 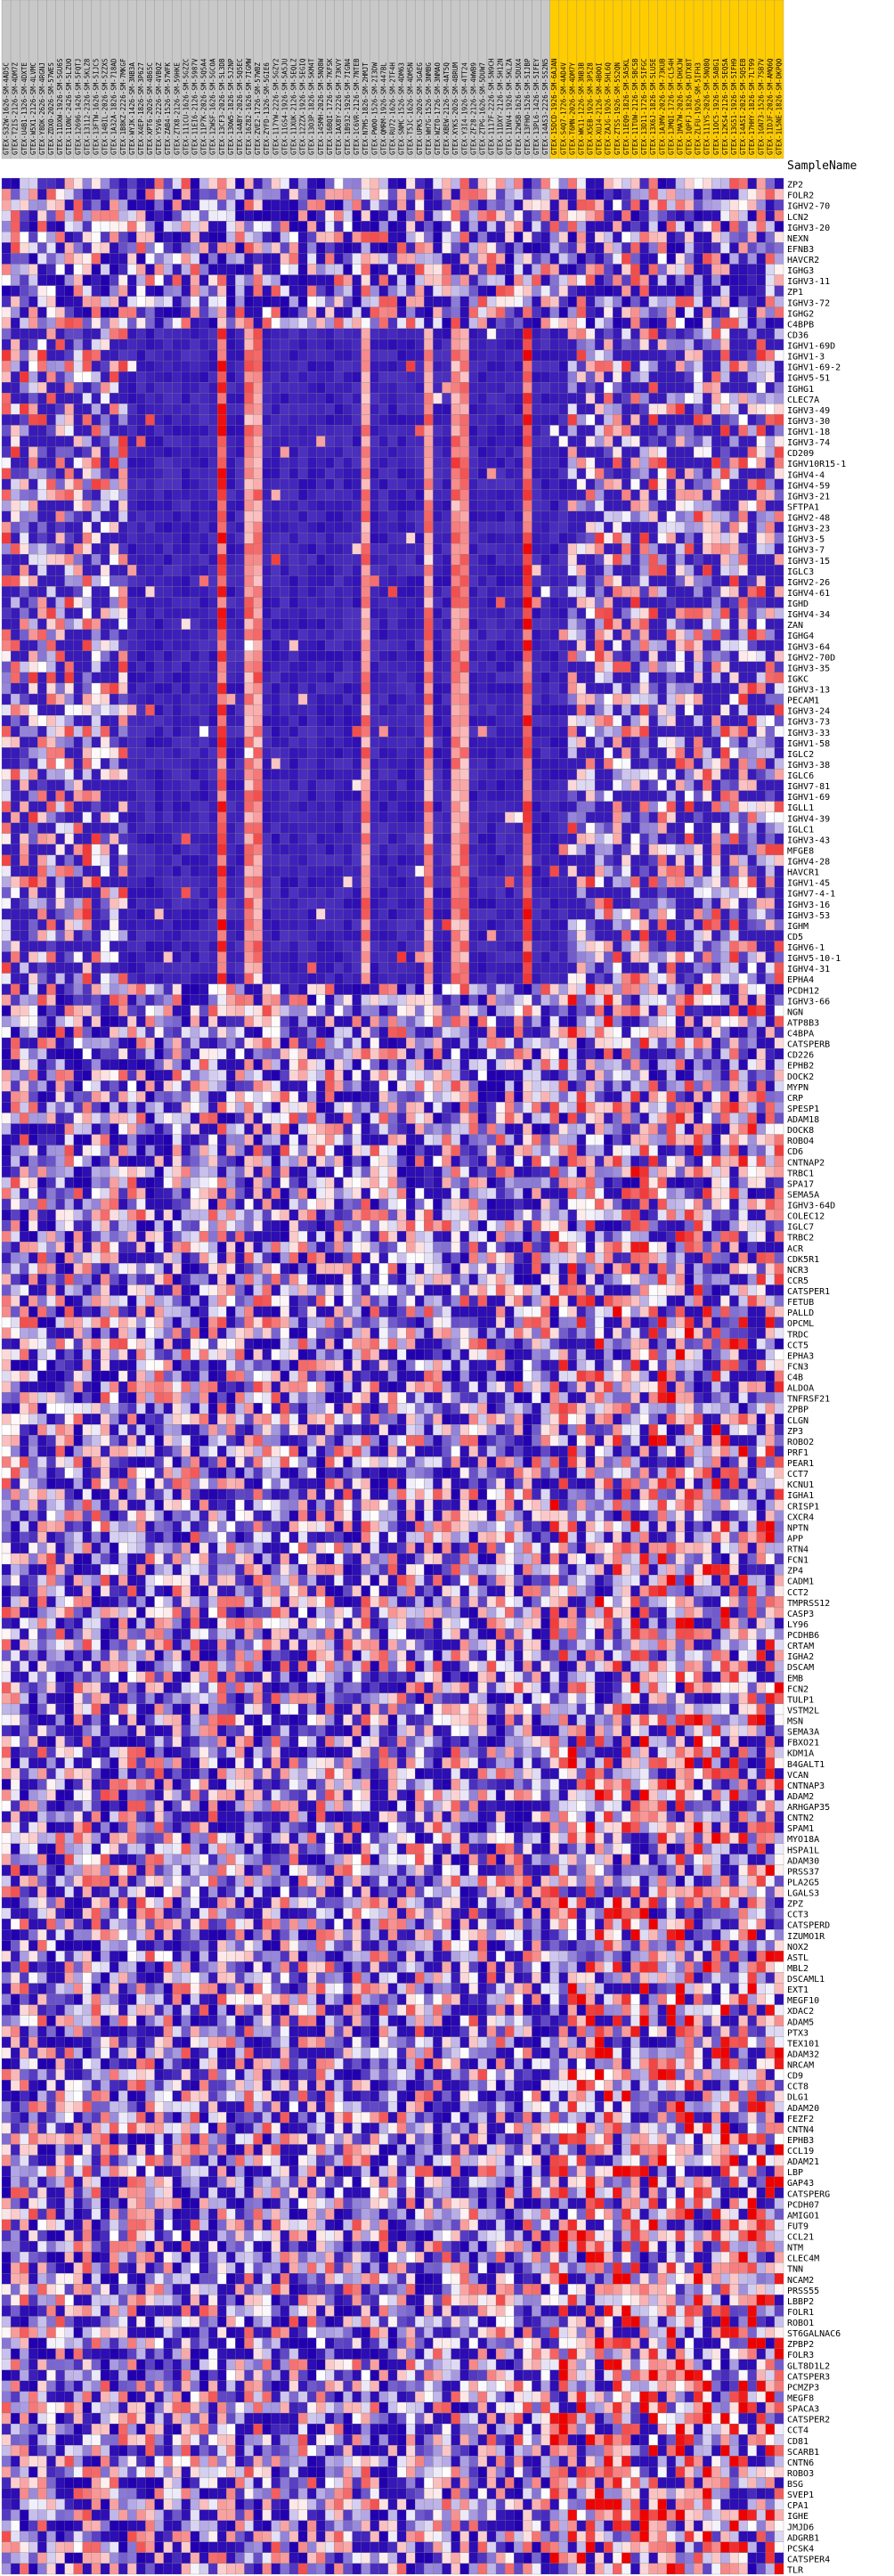 What do you see at coordinates (690, 107) in the screenshot?
I see `column-label: GTEX-1QPFJ-1826-SM-DTX8T` at bounding box center [690, 107].